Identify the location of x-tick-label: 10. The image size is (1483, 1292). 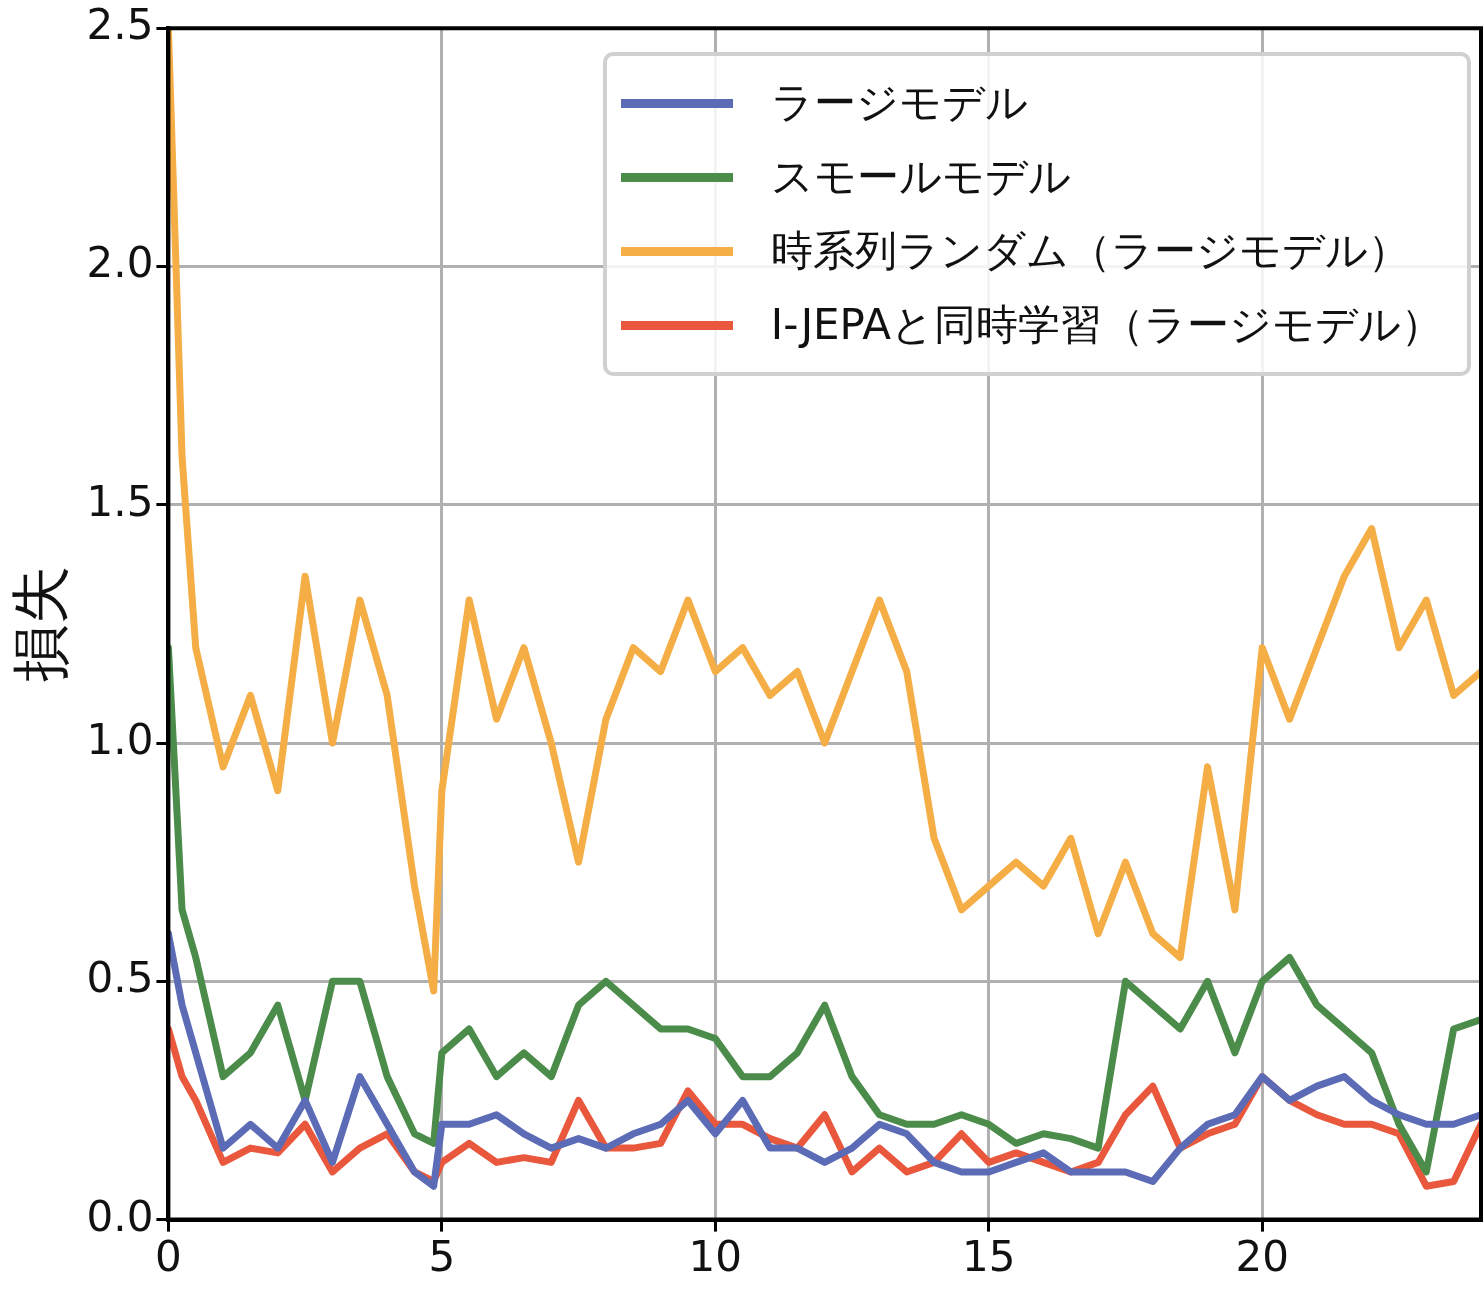
(715, 1256).